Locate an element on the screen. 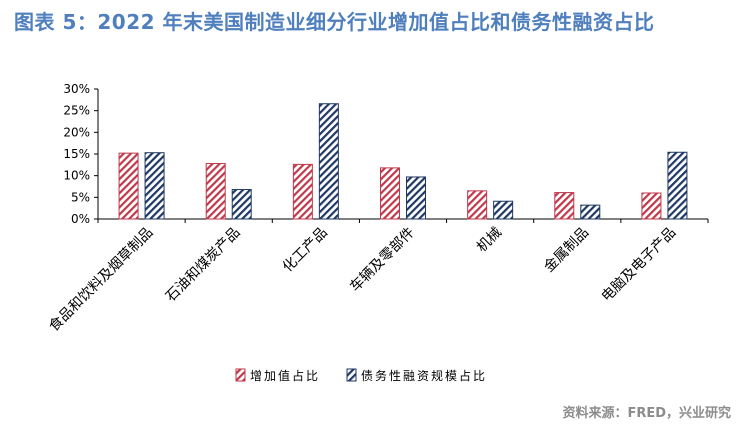 Image resolution: width=751 pixels, height=431 pixels. y-tick-label: 15% is located at coordinates (76, 154).